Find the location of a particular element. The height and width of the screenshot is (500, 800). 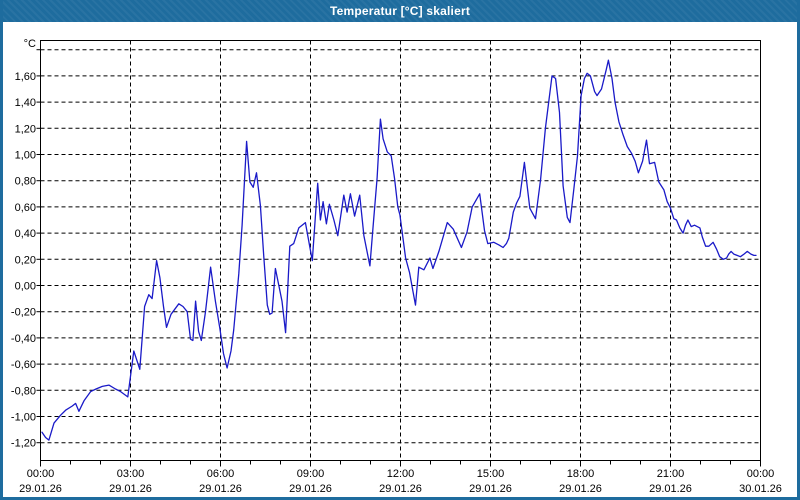

y-tick-label: 1,60 is located at coordinates (25, 77).